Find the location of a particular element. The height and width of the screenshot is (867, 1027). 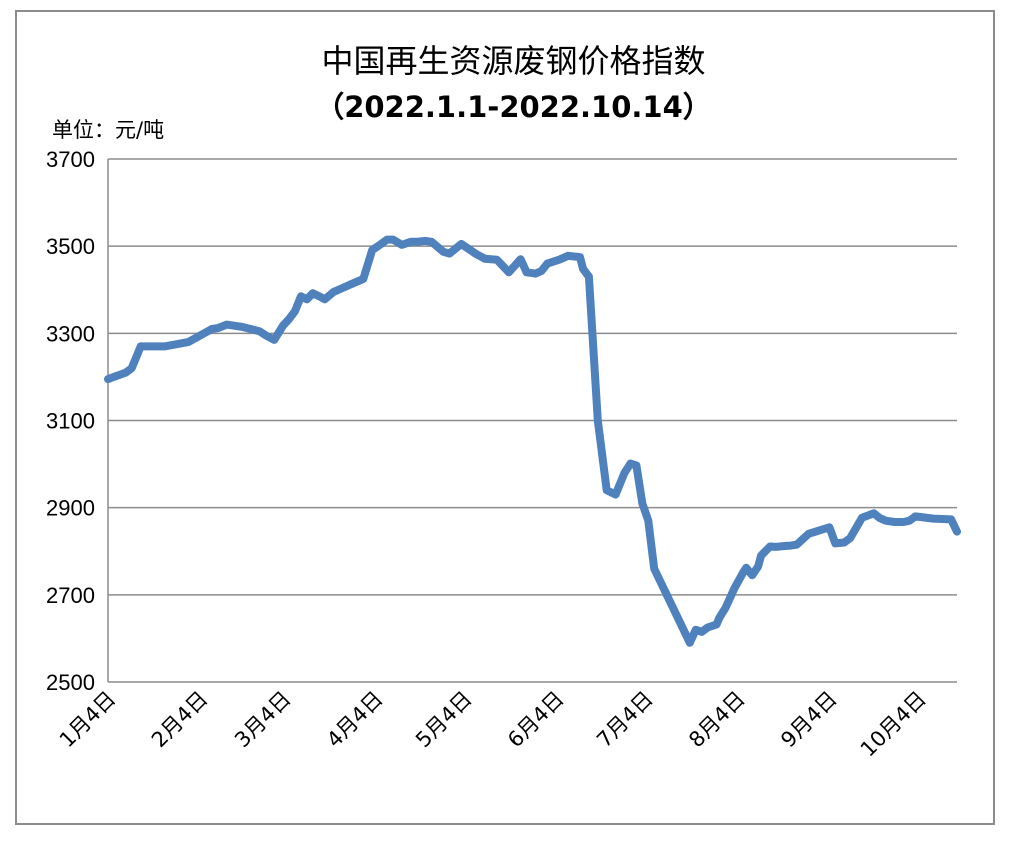

x-tick-label: 3月4日 is located at coordinates (263, 720).